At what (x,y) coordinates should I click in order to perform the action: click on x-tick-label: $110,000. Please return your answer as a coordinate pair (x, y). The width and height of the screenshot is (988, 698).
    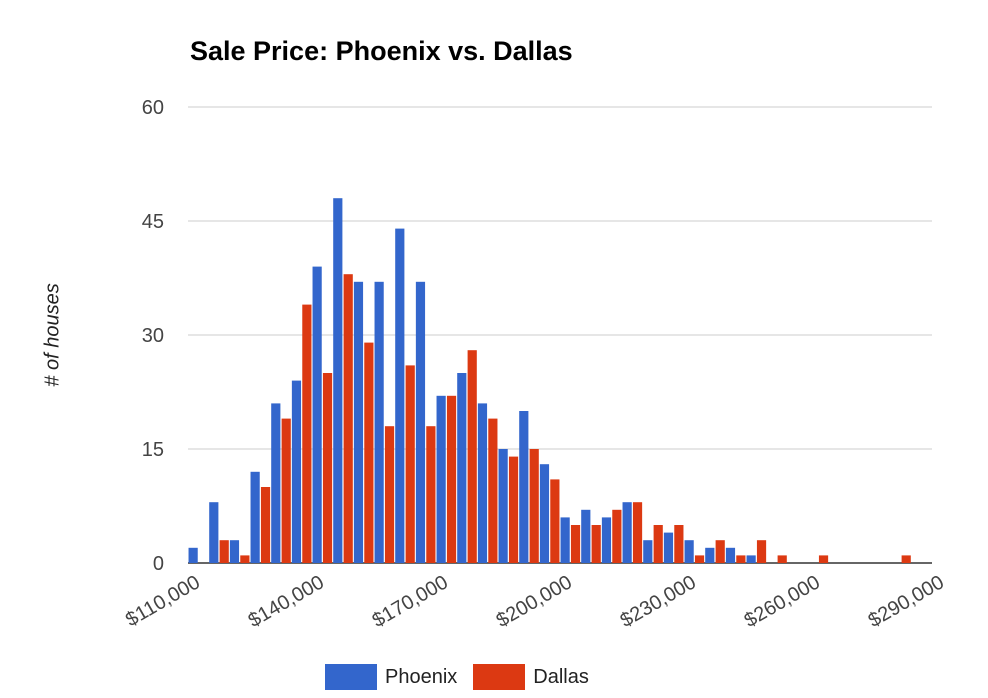
    Looking at the image, I should click on (163, 601).